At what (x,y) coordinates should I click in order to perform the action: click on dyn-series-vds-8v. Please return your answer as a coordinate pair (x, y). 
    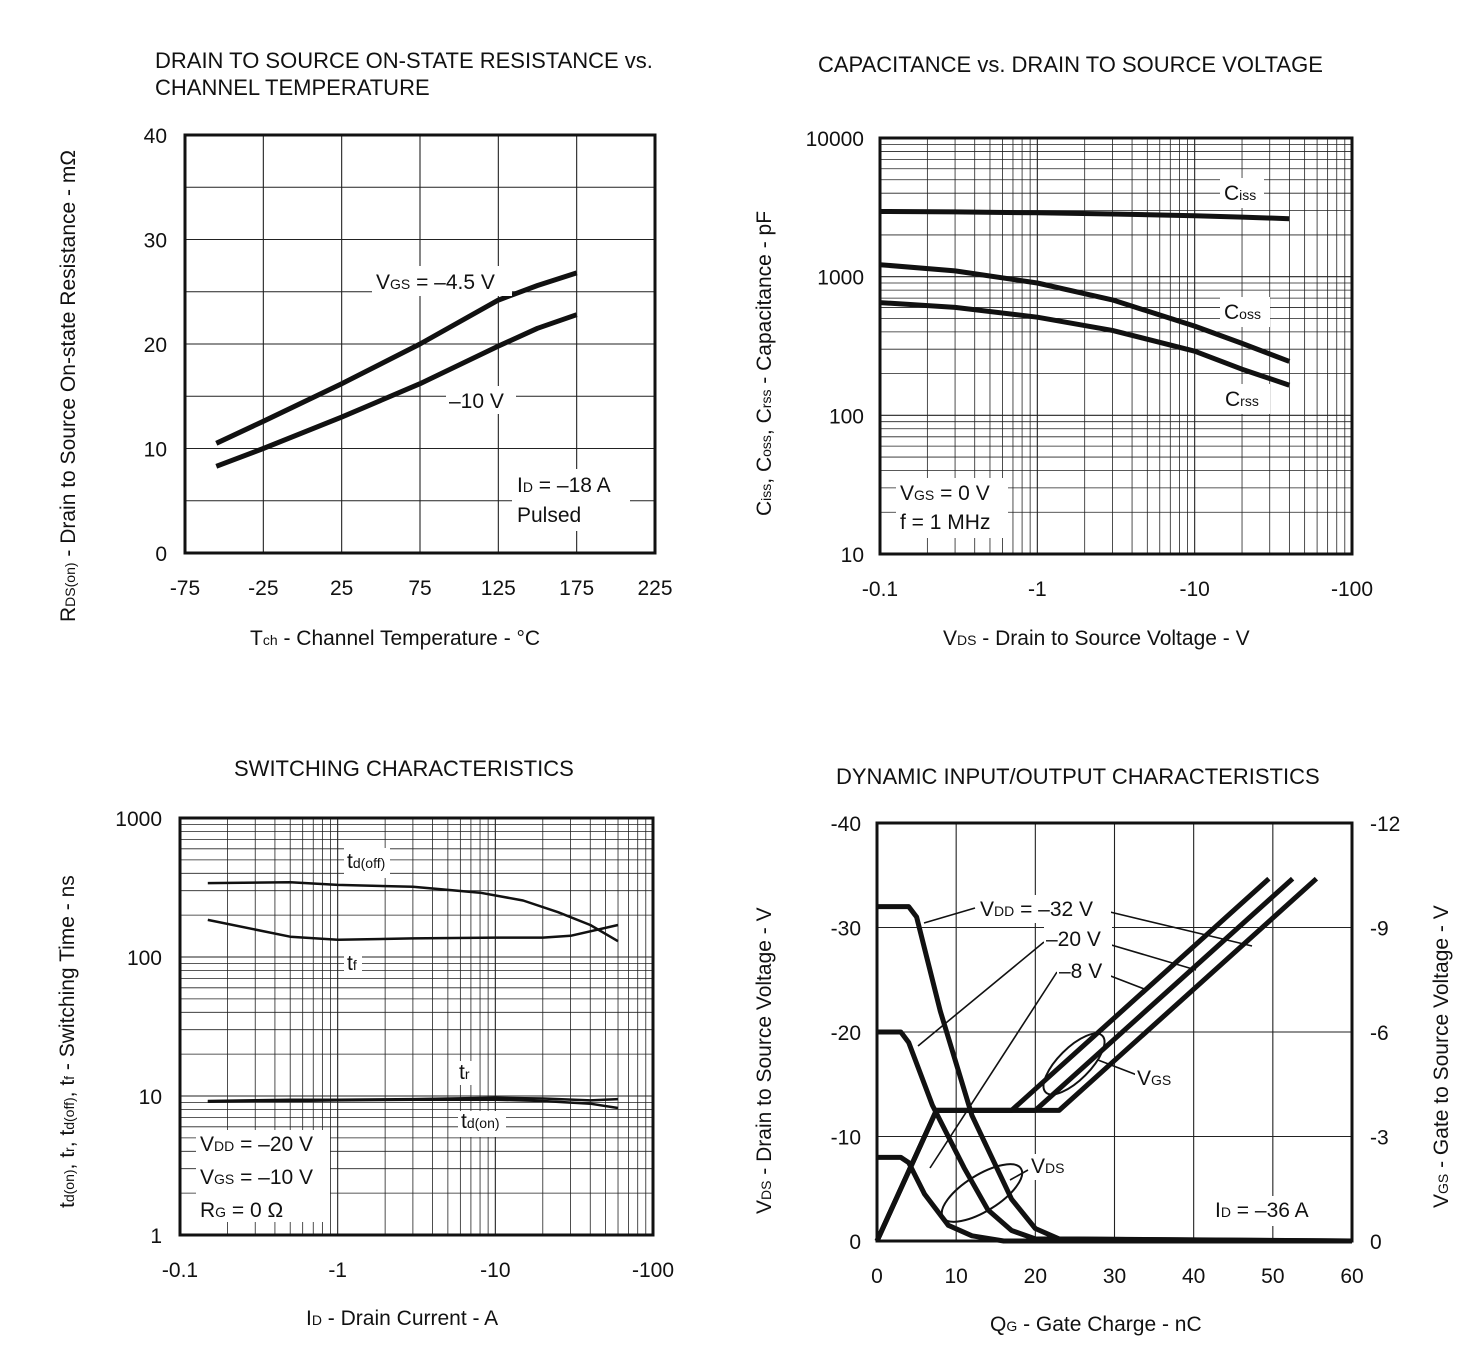
    Looking at the image, I should click on (1114, 1199).